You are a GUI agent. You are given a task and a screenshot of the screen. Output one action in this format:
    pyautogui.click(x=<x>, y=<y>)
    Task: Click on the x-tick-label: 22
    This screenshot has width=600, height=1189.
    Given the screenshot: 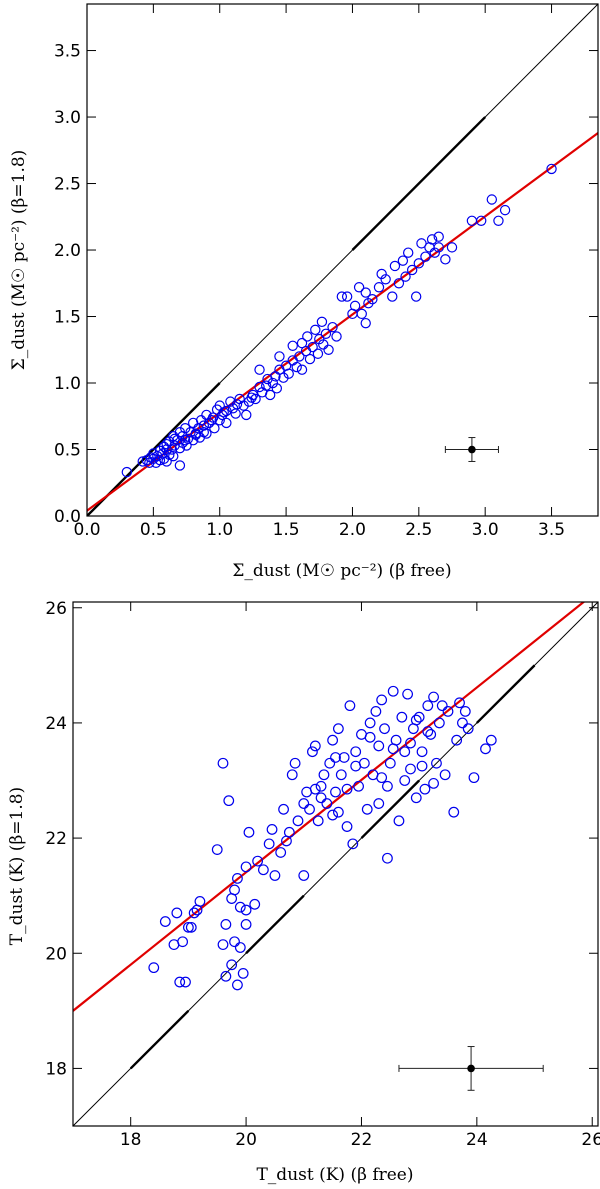 What is the action you would take?
    pyautogui.click(x=362, y=1140)
    